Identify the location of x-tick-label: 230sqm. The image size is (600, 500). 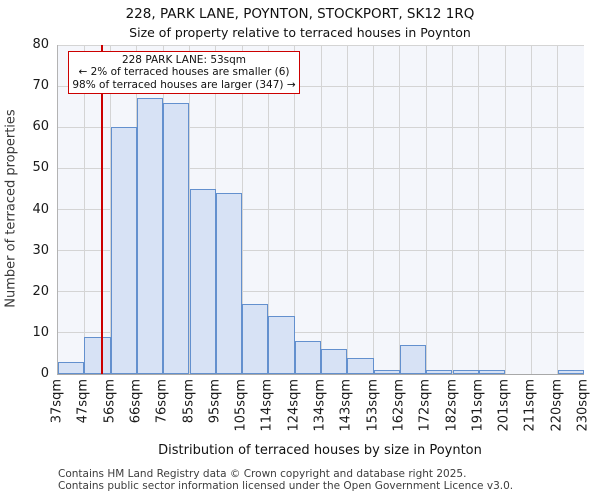
(583, 407).